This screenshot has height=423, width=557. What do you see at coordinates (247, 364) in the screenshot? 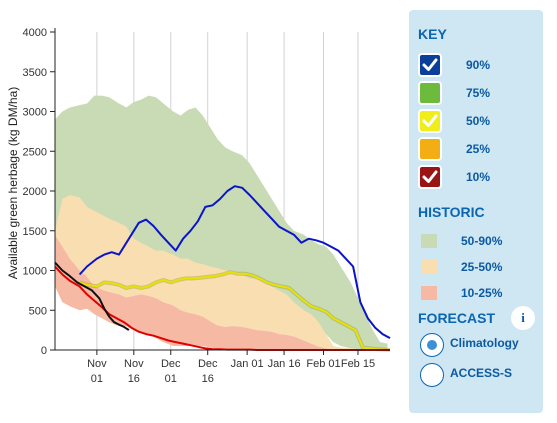
I see `x-tick-label: Jan 01` at bounding box center [247, 364].